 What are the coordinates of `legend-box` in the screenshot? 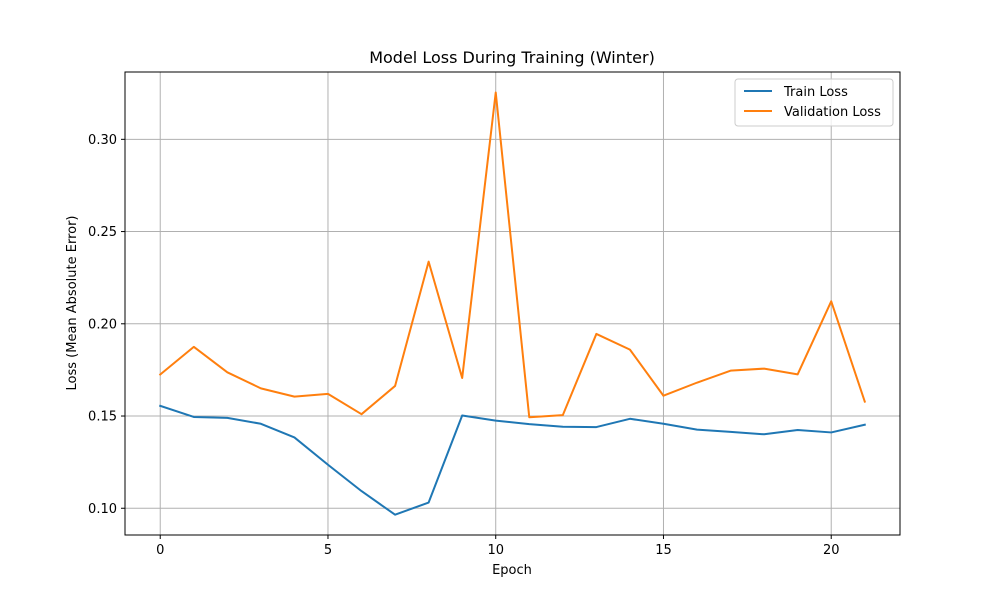 It's located at (814, 102).